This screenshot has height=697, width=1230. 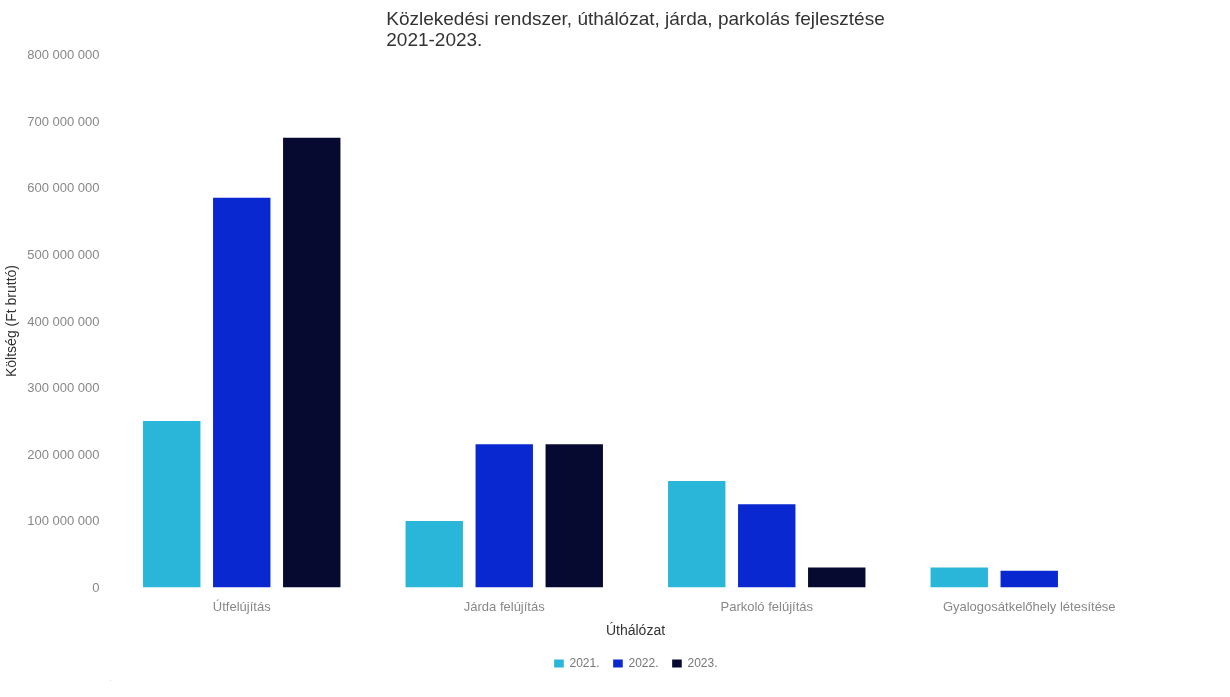 I want to click on x-tick-label: Útfelújítás, so click(x=242, y=606).